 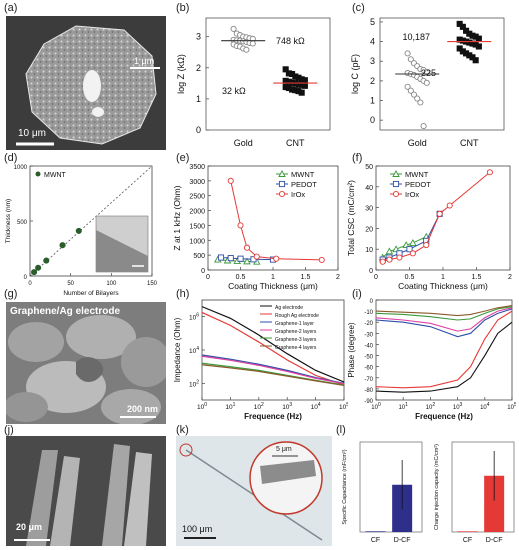 I want to click on x-tick-label: 104, so click(x=485, y=406).